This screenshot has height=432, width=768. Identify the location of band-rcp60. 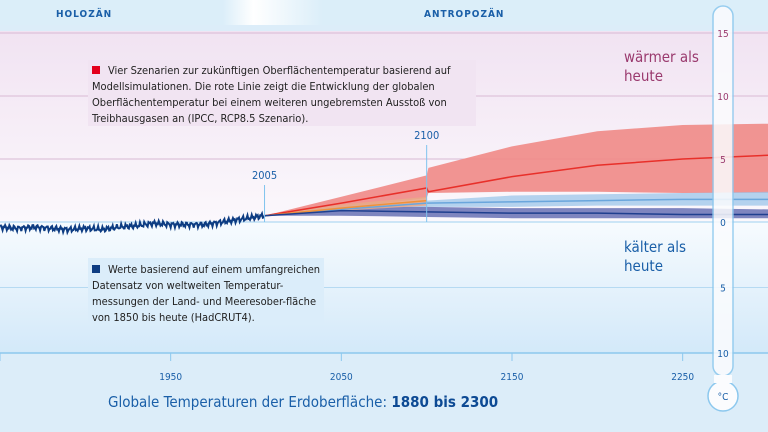
(516, 203).